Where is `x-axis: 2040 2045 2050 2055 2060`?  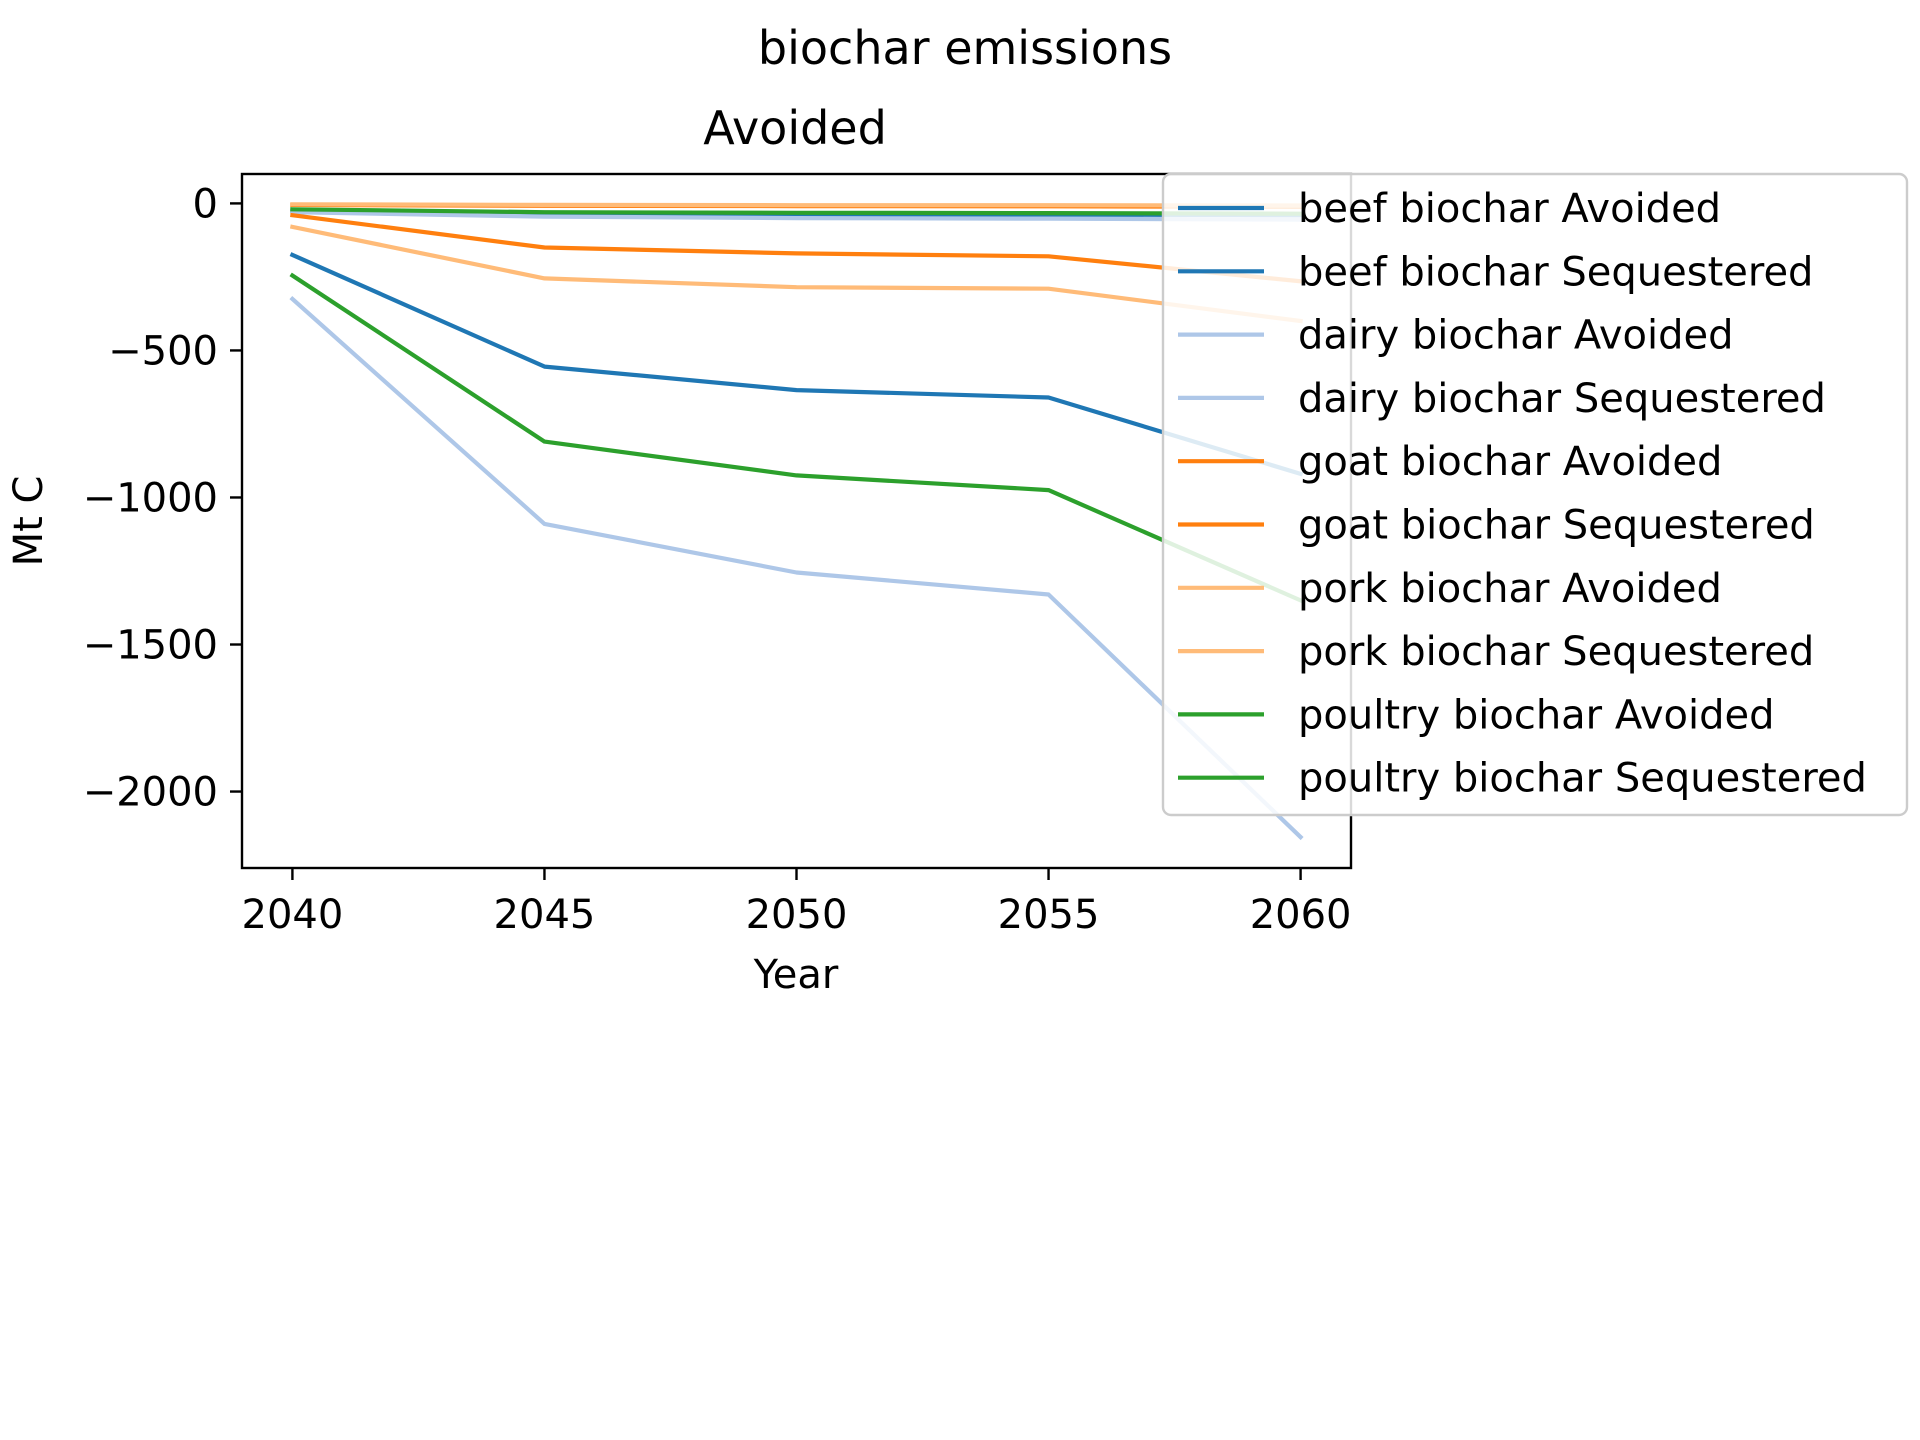 x-axis: 2040 2045 2050 2055 2060 is located at coordinates (797, 903).